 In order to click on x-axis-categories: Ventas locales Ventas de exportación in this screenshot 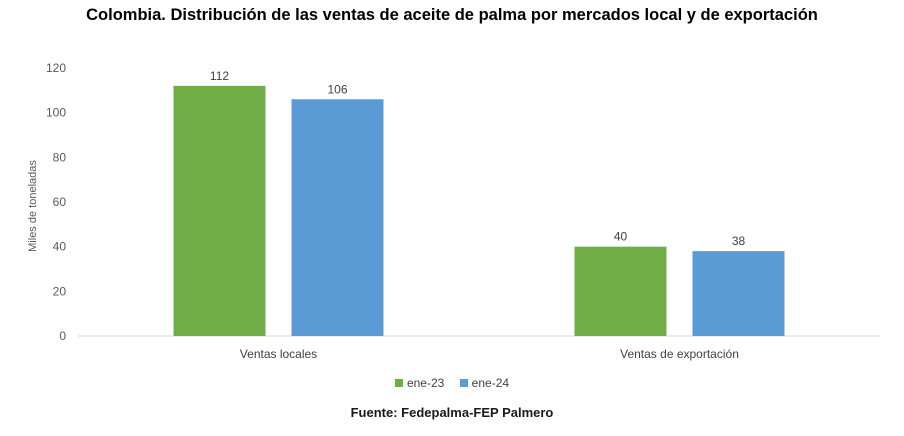, I will do `click(489, 354)`.